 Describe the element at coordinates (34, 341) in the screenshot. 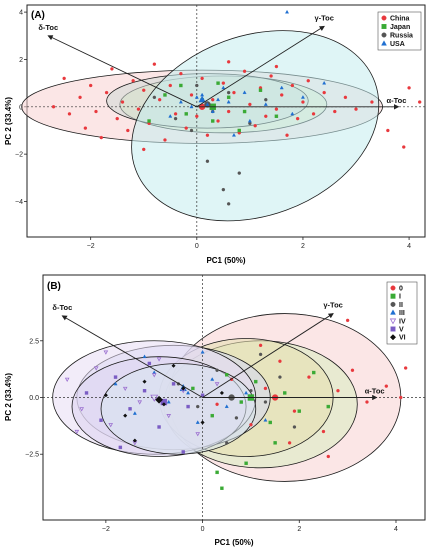

I see `panel-b-y-tick-label: 2.5` at that location.